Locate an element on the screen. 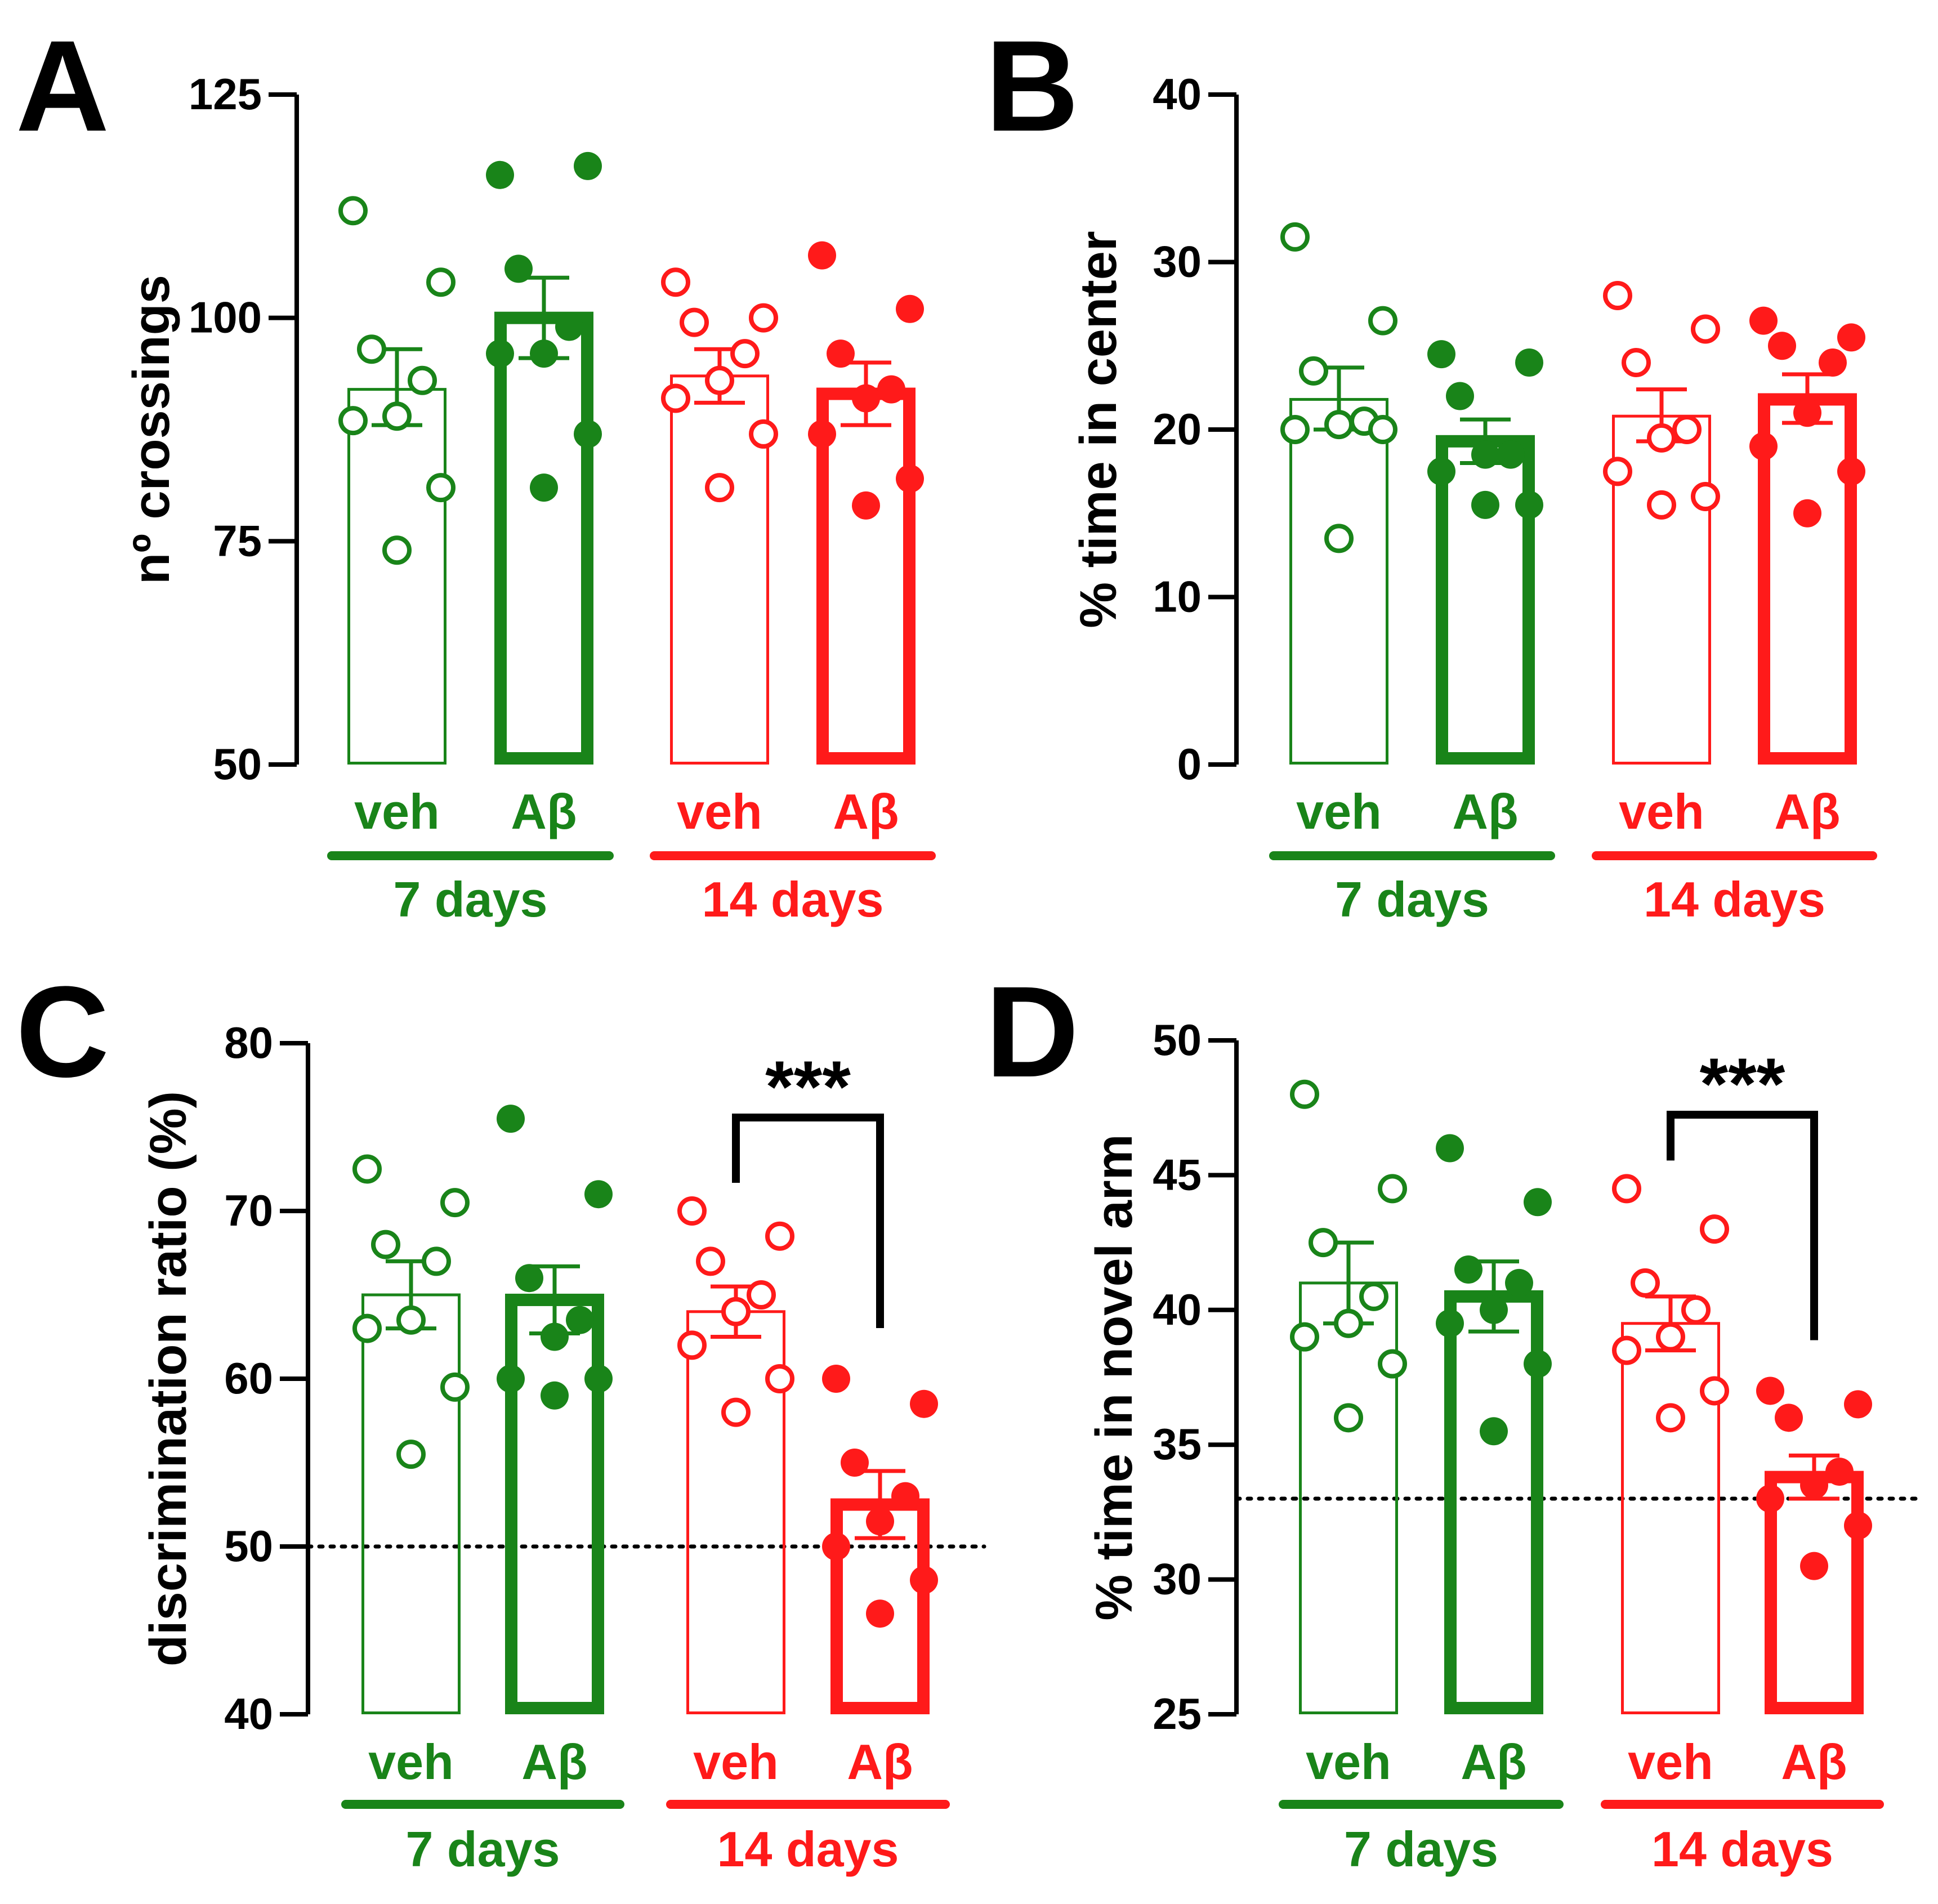  y-tick-label: 100 is located at coordinates (225, 317).